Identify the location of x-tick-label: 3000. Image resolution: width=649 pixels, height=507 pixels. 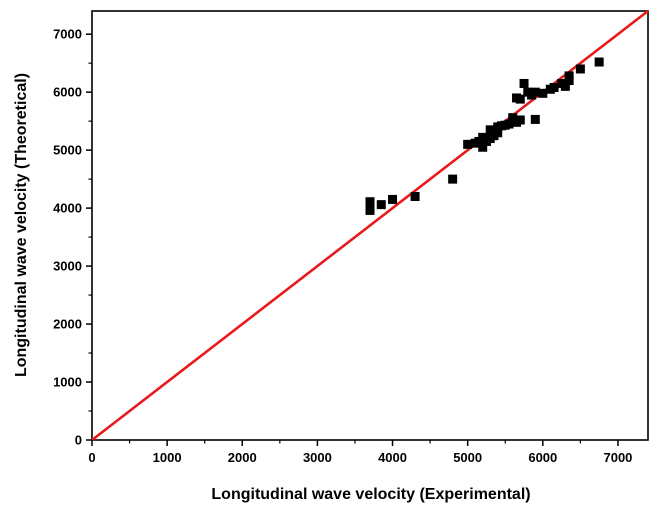
(317, 457).